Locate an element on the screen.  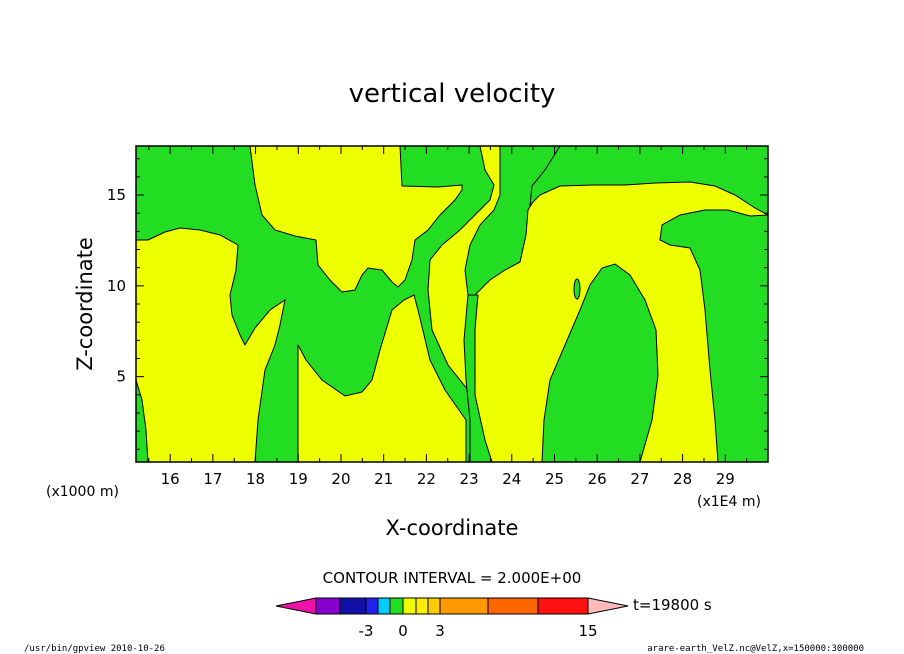
footer-right: arare-earth_VelZ.nc@VelZ,x=150000:300000 is located at coordinates (755, 649).